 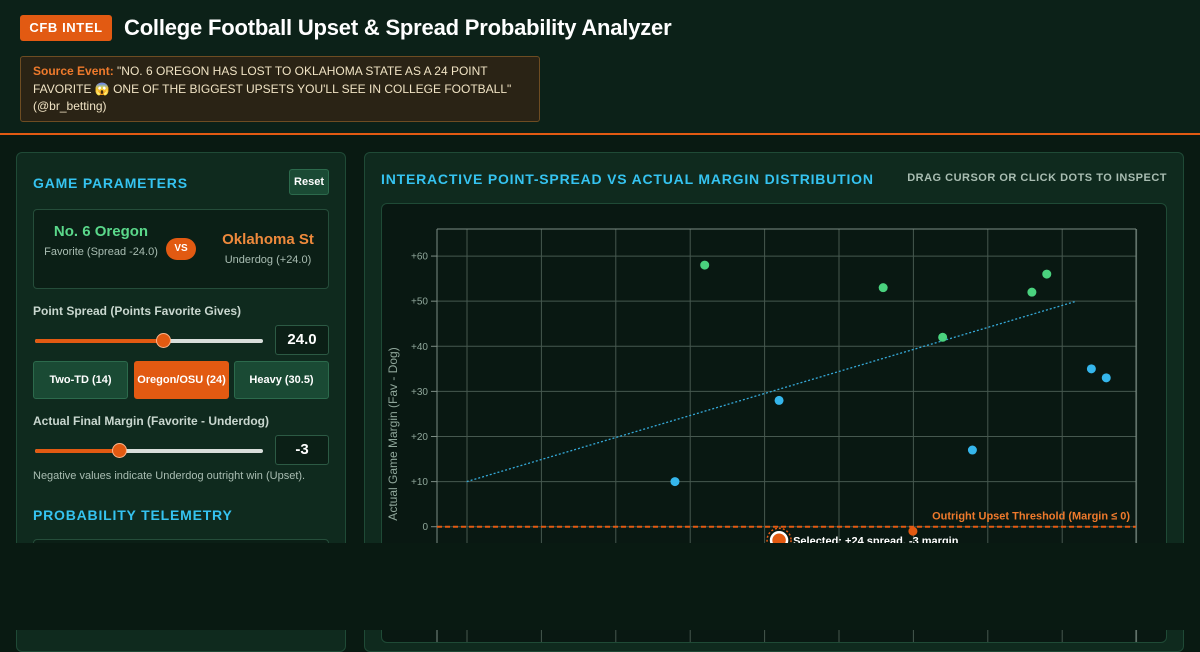 What do you see at coordinates (309, 182) in the screenshot?
I see `reset-button: Reset` at bounding box center [309, 182].